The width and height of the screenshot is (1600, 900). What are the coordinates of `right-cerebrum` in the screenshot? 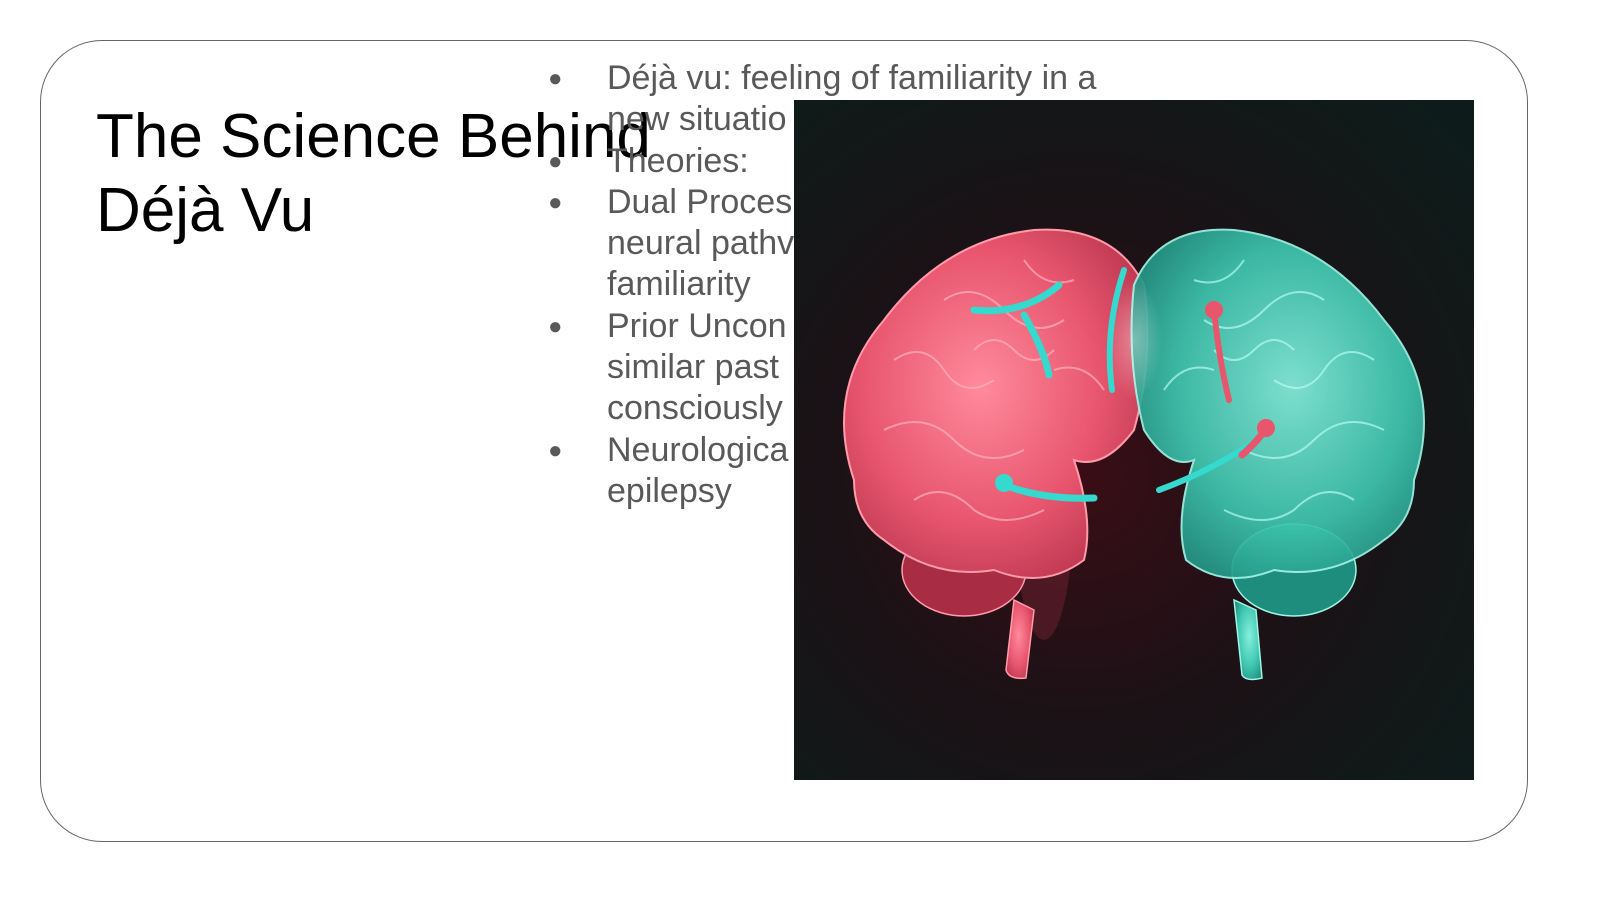 It's located at (1277, 403).